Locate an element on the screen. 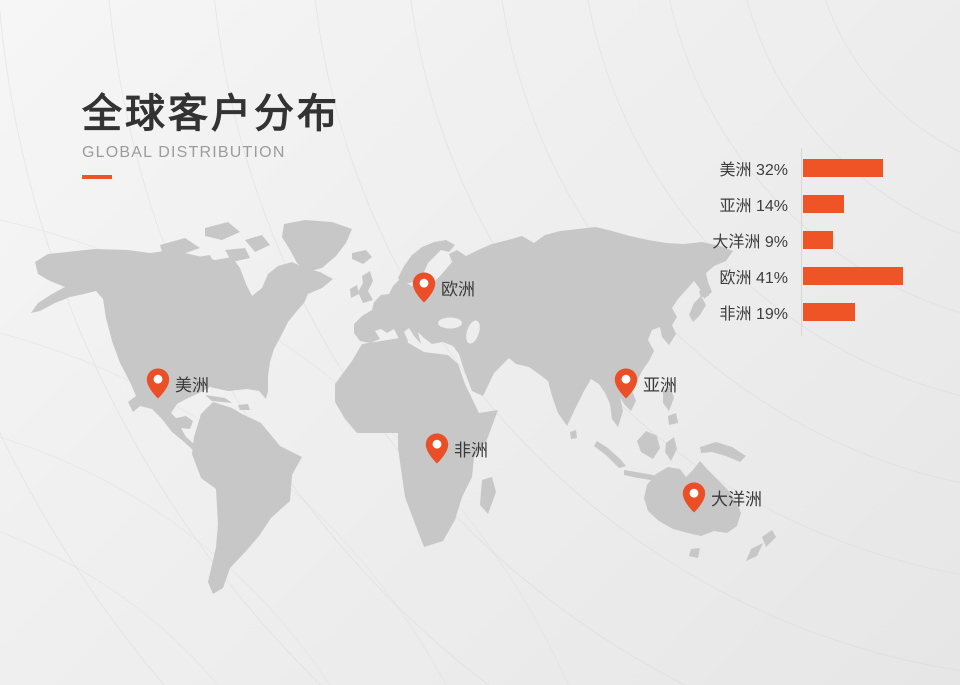 The width and height of the screenshot is (960, 685). map-pin-大洋洲: 大洋洲 is located at coordinates (722, 497).